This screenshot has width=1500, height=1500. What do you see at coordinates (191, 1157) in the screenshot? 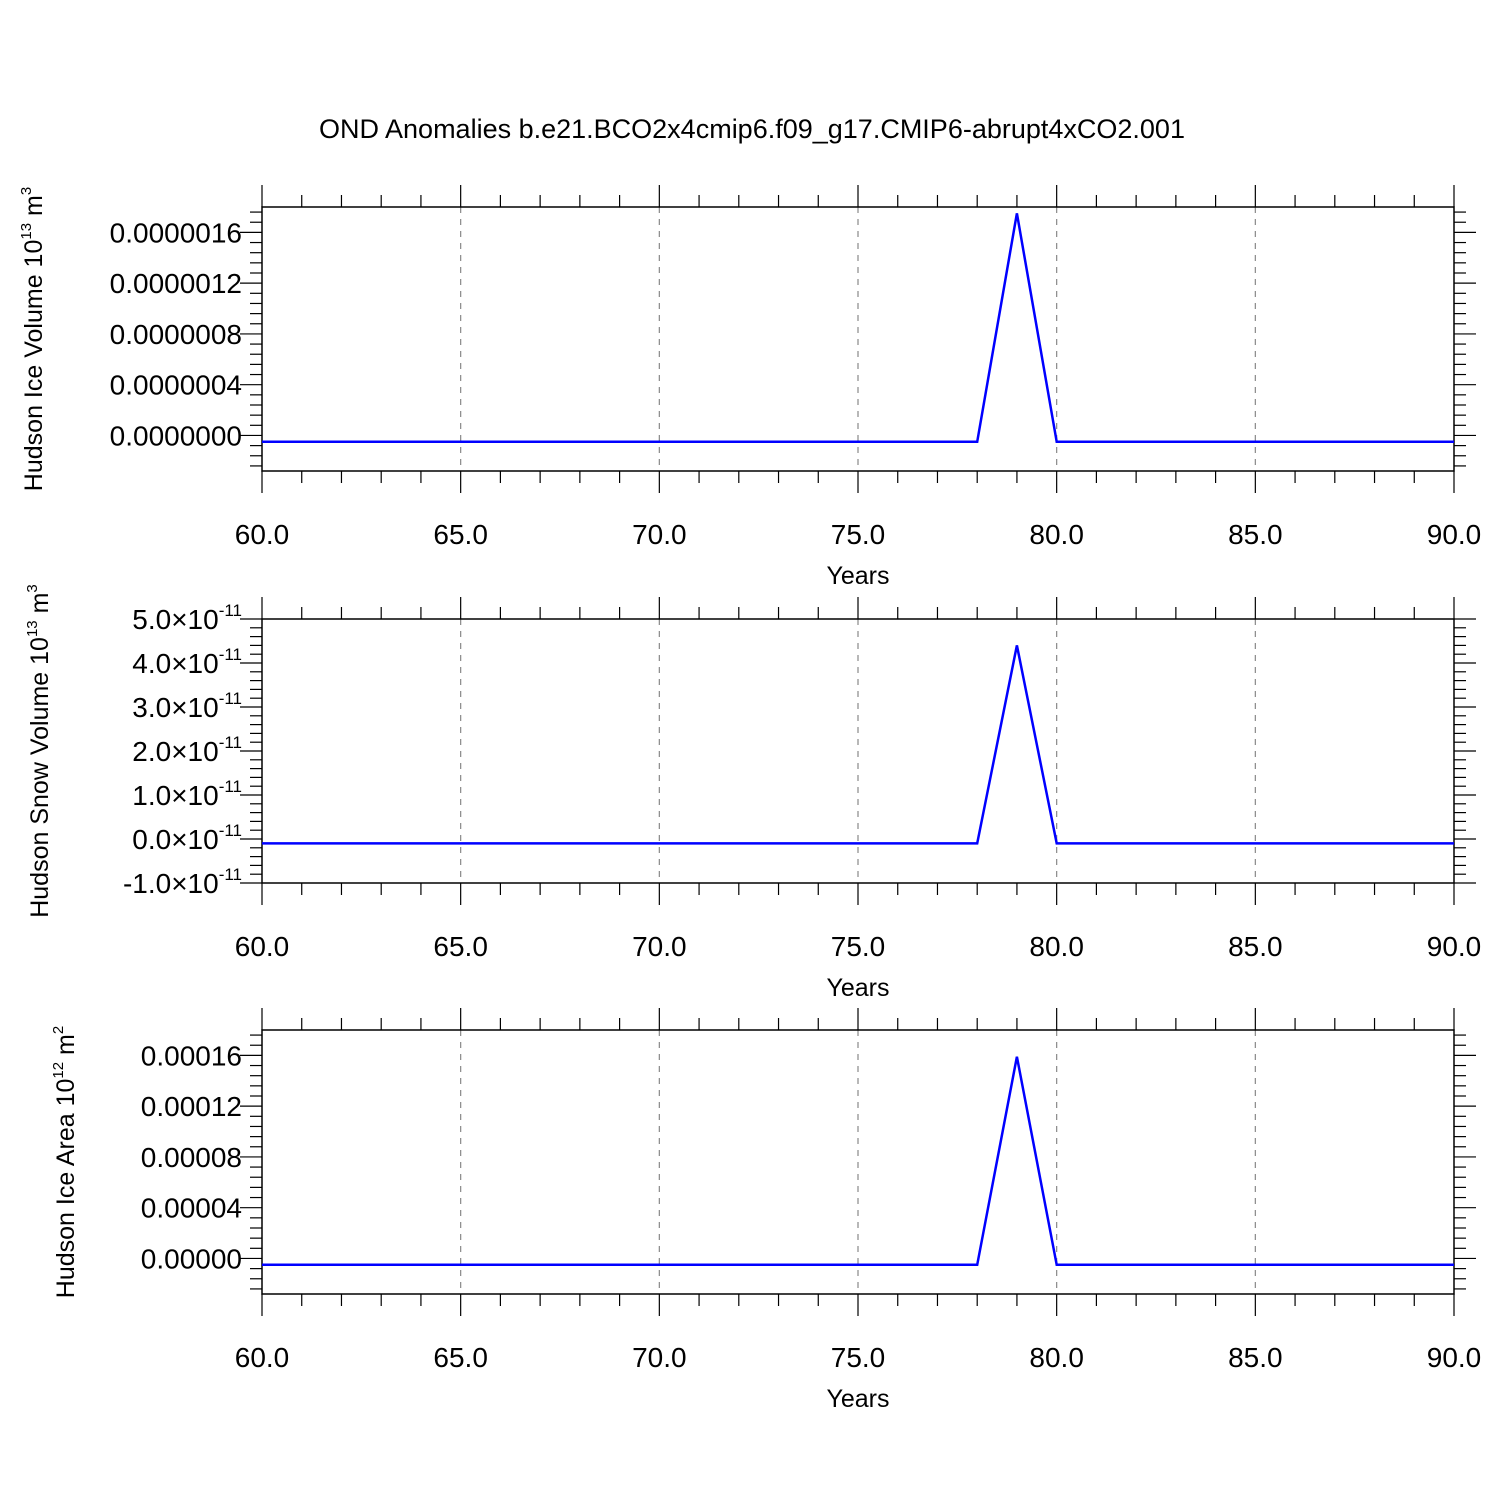
I see `y-tick-label: 0.00008` at bounding box center [191, 1157].